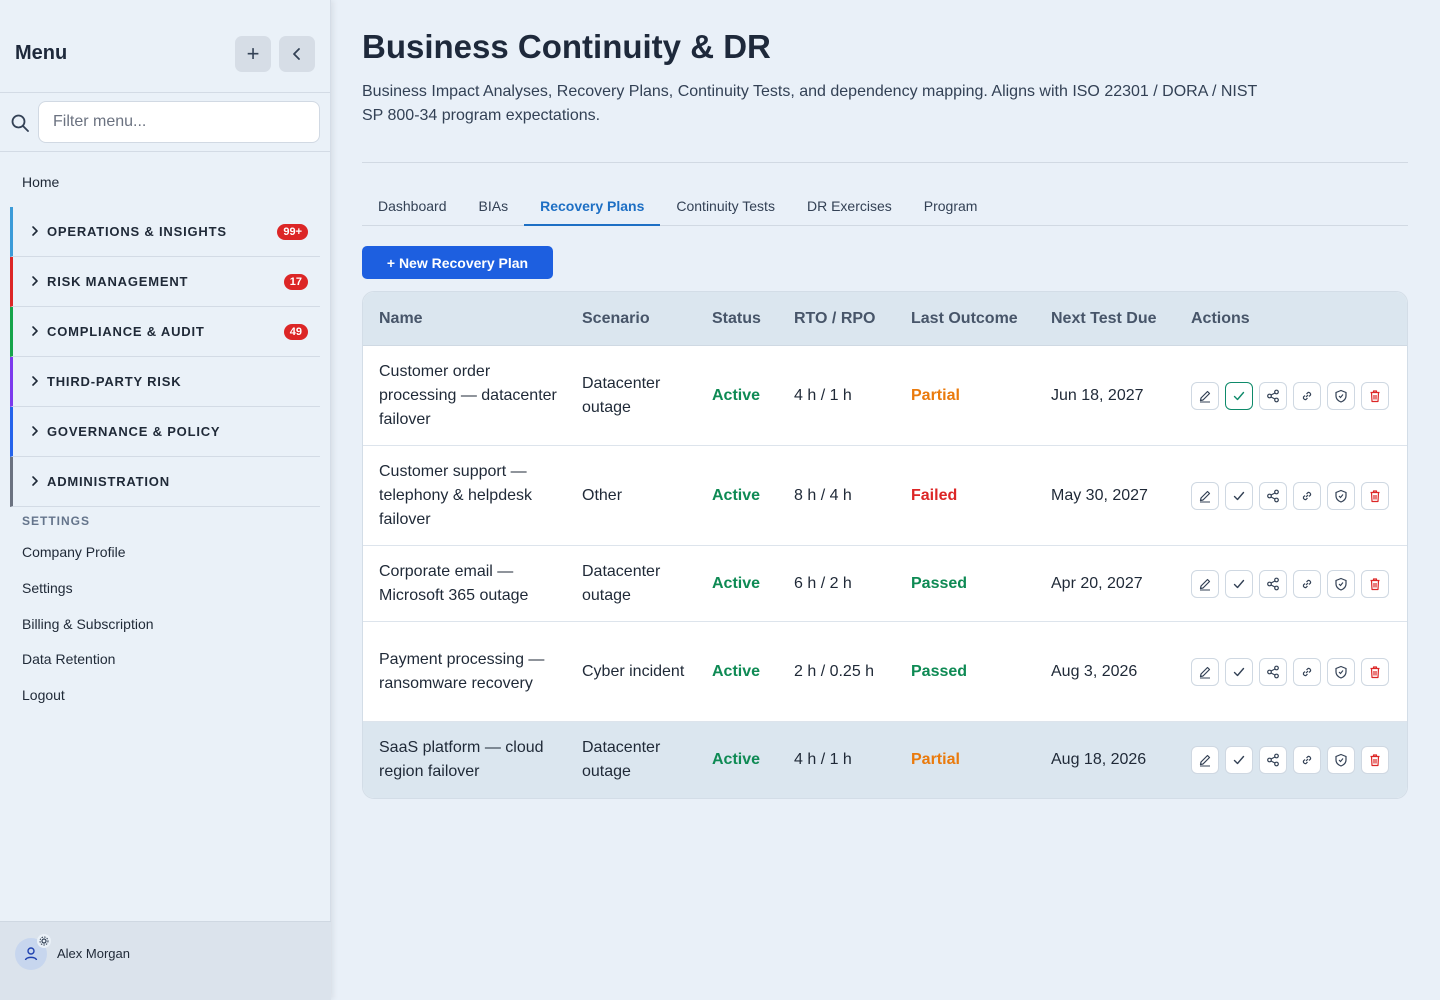 Image resolution: width=1440 pixels, height=1000 pixels. Describe the element at coordinates (69, 659) in the screenshot. I see `settings-item-data-retention: Data Retention` at that location.